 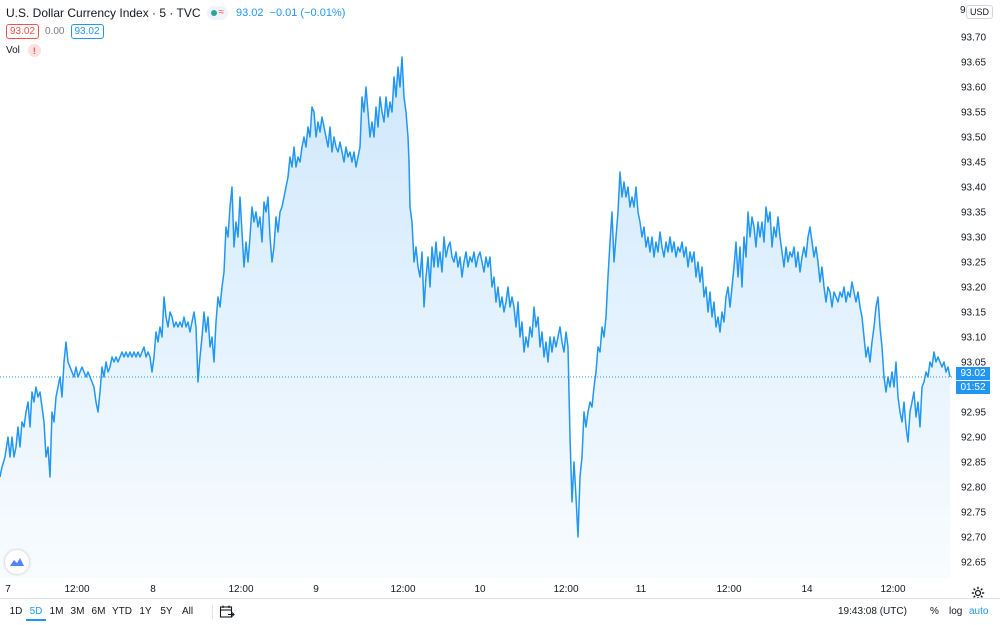 What do you see at coordinates (973, 238) in the screenshot?
I see `price-tick-label: 93.30` at bounding box center [973, 238].